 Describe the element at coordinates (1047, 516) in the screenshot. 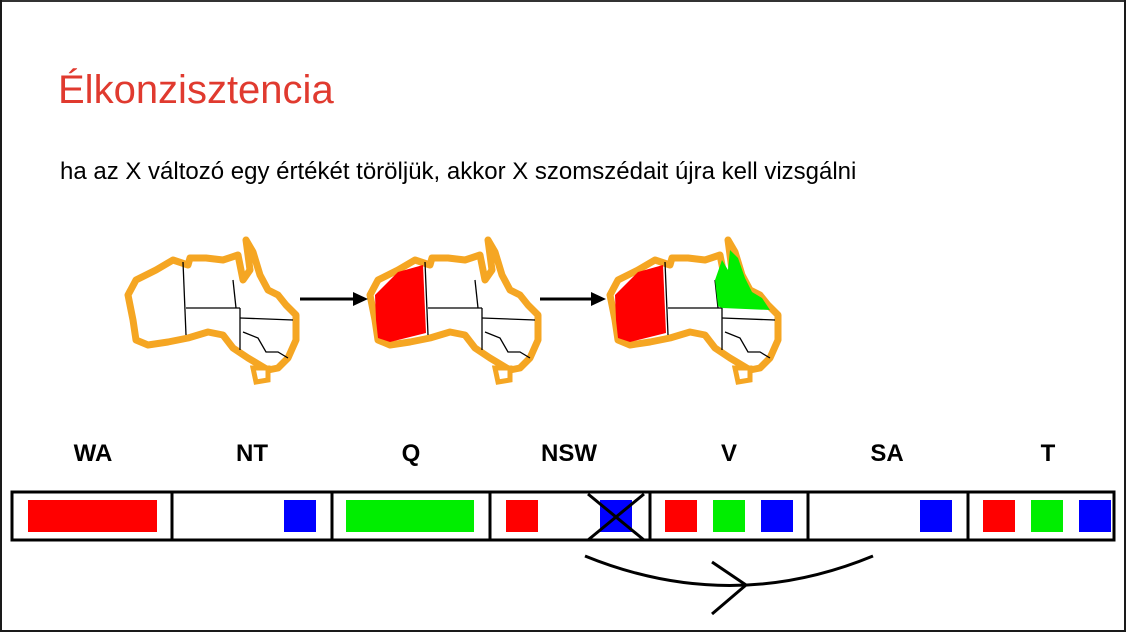

I see `t-green-swatch` at that location.